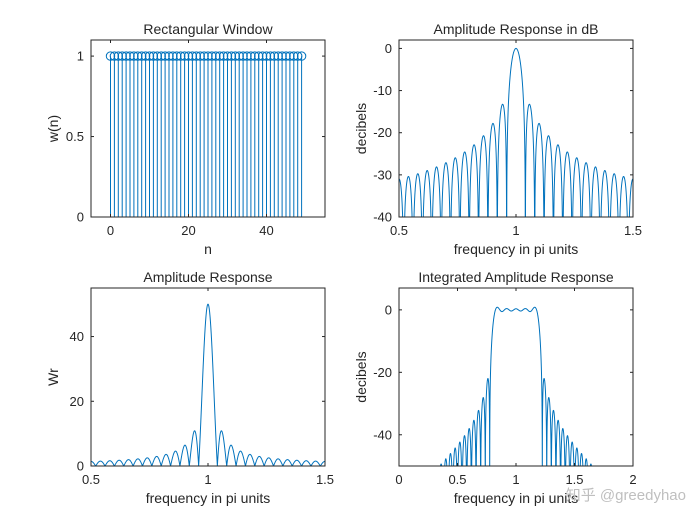 Image resolution: width=700 pixels, height=525 pixels. Describe the element at coordinates (206, 134) in the screenshot. I see `plot-area-p1` at that location.